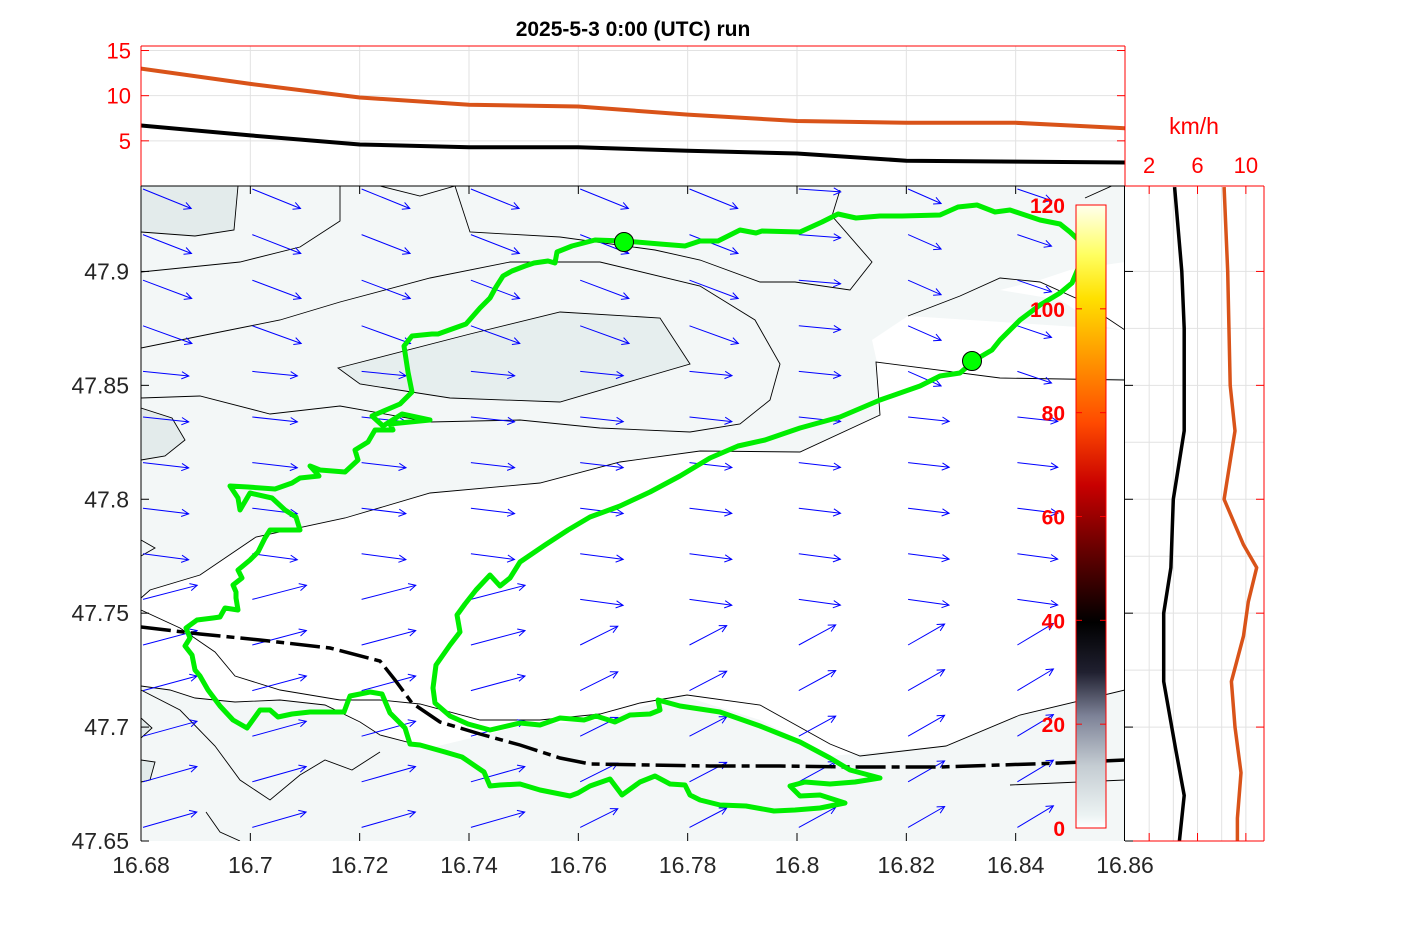 The width and height of the screenshot is (1406, 938). What do you see at coordinates (633, 697) in the screenshot?
I see `border-line` at bounding box center [633, 697].